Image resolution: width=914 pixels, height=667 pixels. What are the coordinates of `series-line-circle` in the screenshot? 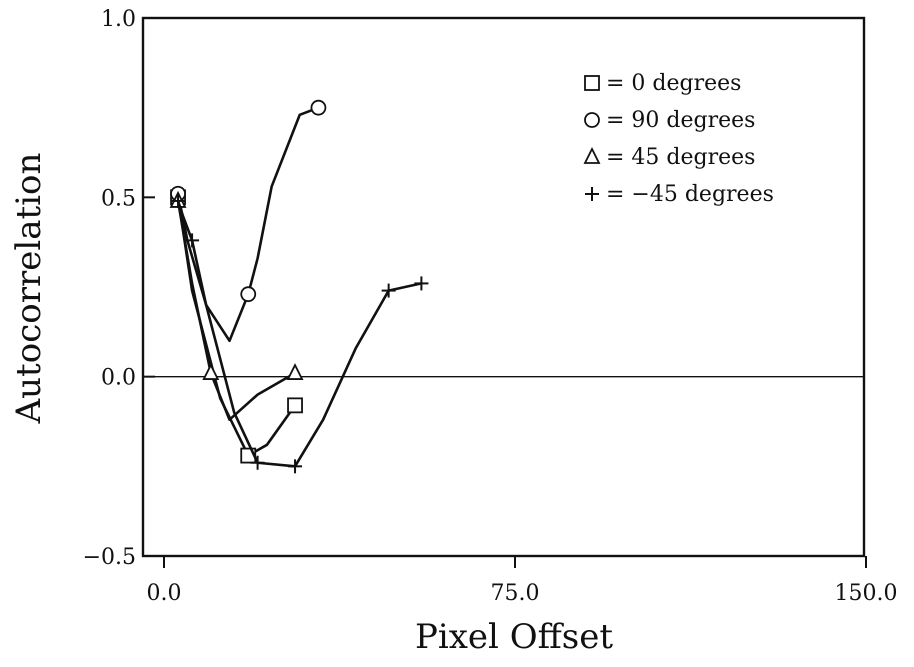 It's located at (247, 224).